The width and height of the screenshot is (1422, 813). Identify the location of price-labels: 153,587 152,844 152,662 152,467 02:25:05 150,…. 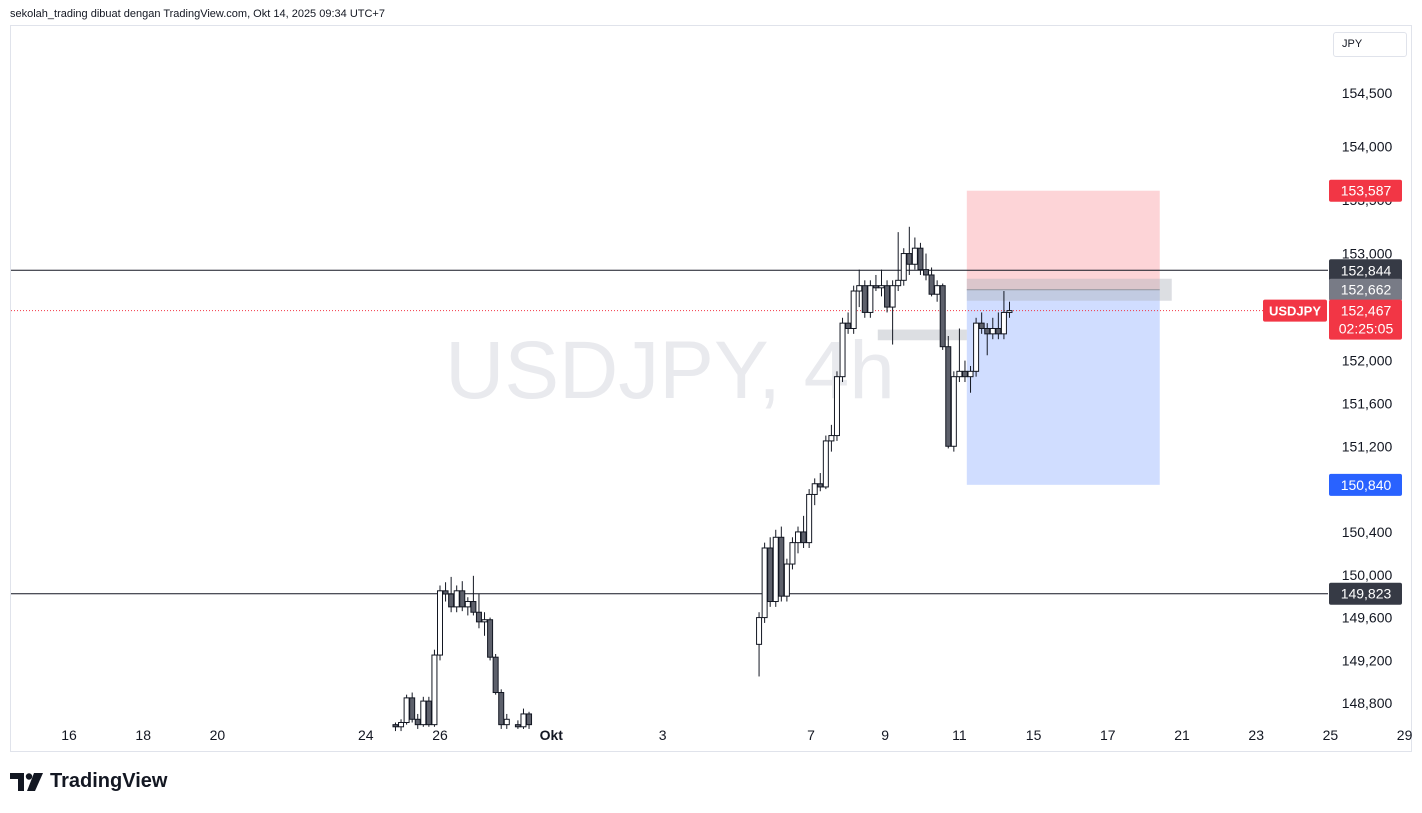
(1332, 392).